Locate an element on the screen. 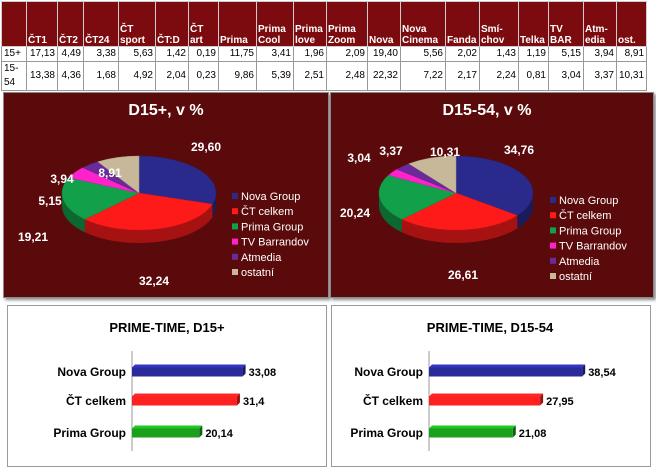 This screenshot has height=472, width=656. bar-title: PRIME-TIME, D15-54 is located at coordinates (490, 327).